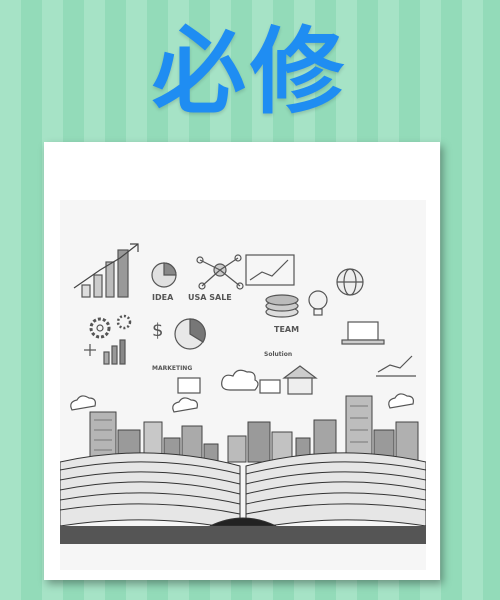 This screenshot has width=500, height=600. Describe the element at coordinates (282, 306) in the screenshot. I see `coins-icon` at that location.